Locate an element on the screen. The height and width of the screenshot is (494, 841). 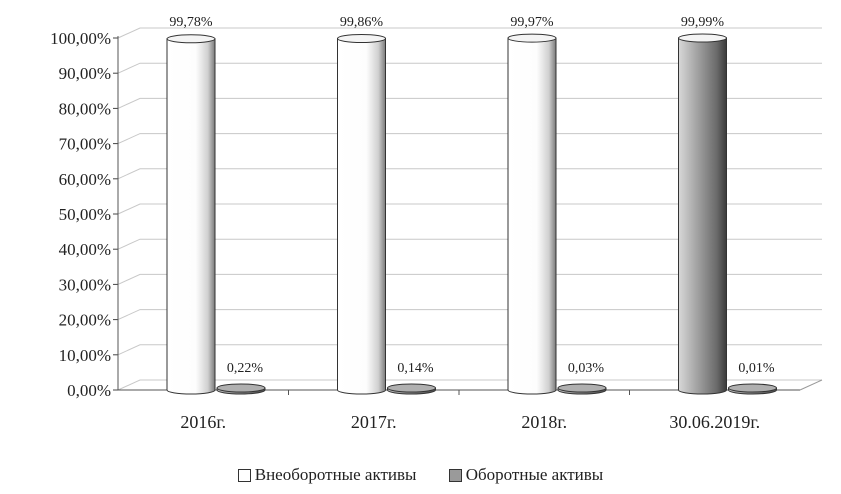
y-tick-label: 90,00% is located at coordinates (85, 73).